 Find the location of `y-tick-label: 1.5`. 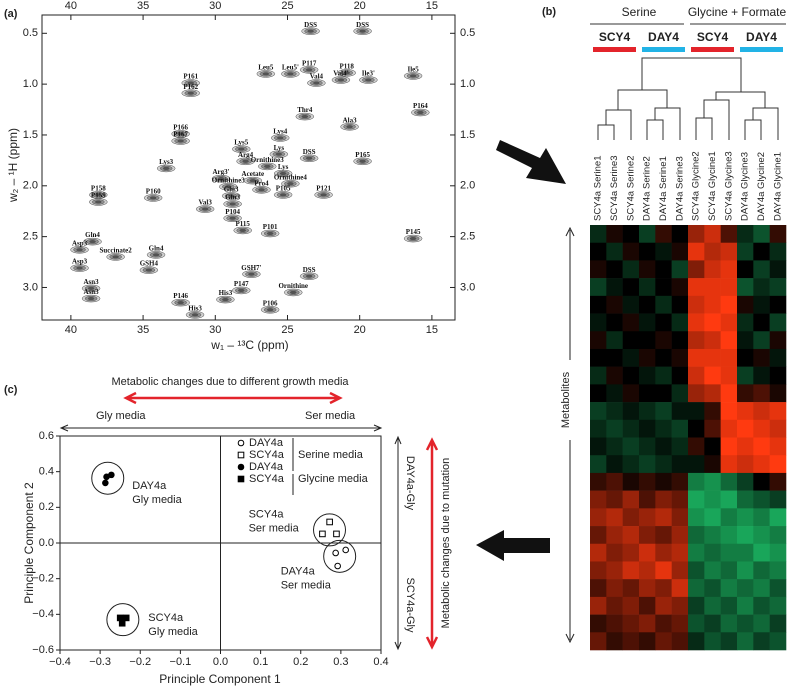

y-tick-label: 1.5 is located at coordinates (30, 135).